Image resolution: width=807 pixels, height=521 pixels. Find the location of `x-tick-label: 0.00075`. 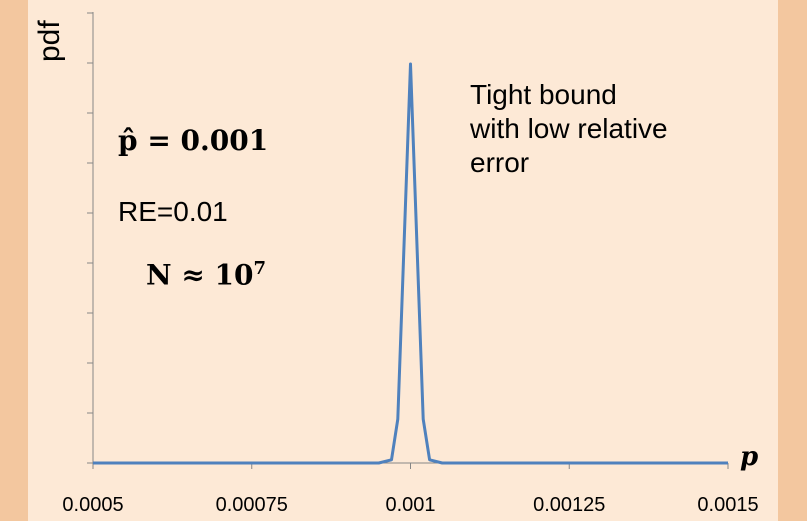

x-tick-label: 0.00075 is located at coordinates (252, 505).